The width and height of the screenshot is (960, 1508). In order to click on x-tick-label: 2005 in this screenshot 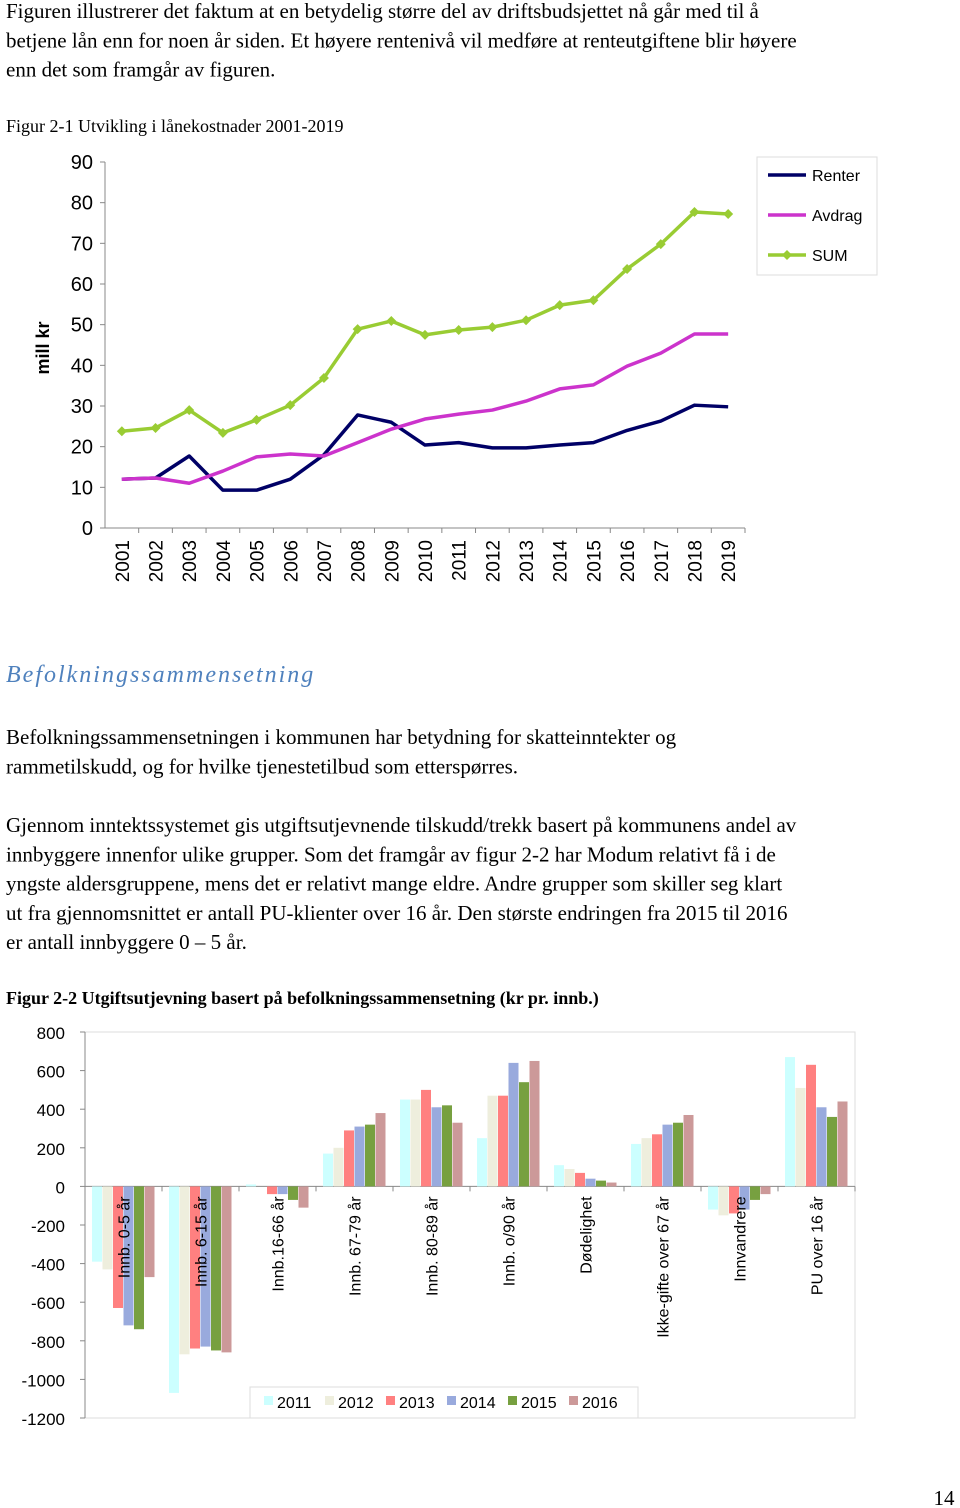, I will do `click(258, 561)`.